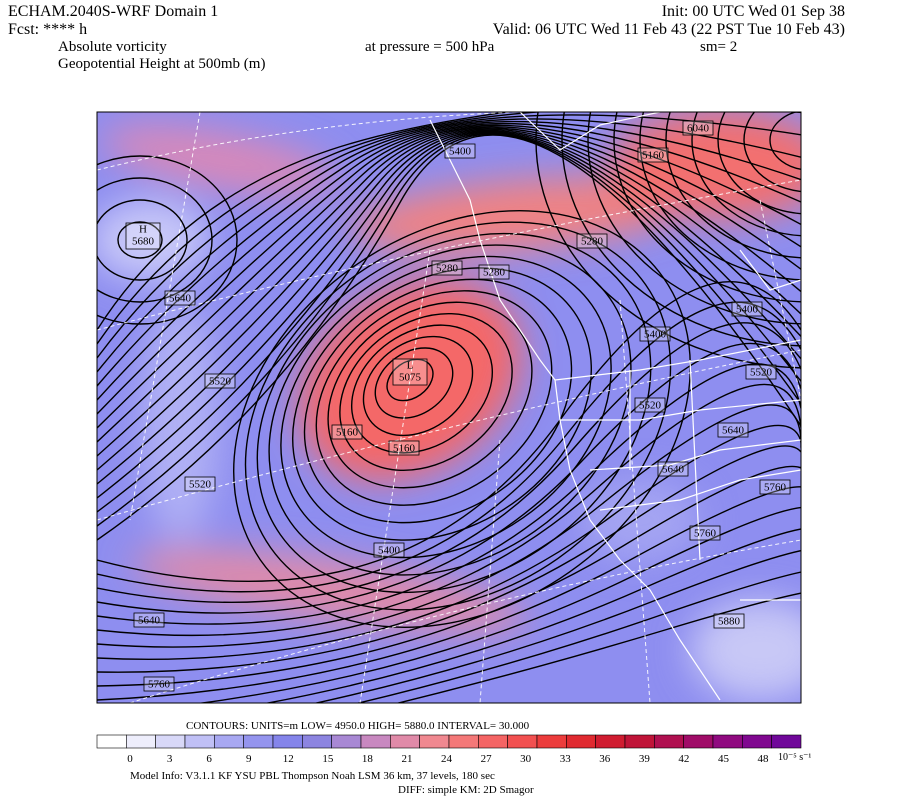 Image resolution: width=900 pixels, height=800 pixels. Describe the element at coordinates (161, 64) in the screenshot. I see `contour-field: Geopotential Height at 500mb (m)` at that location.